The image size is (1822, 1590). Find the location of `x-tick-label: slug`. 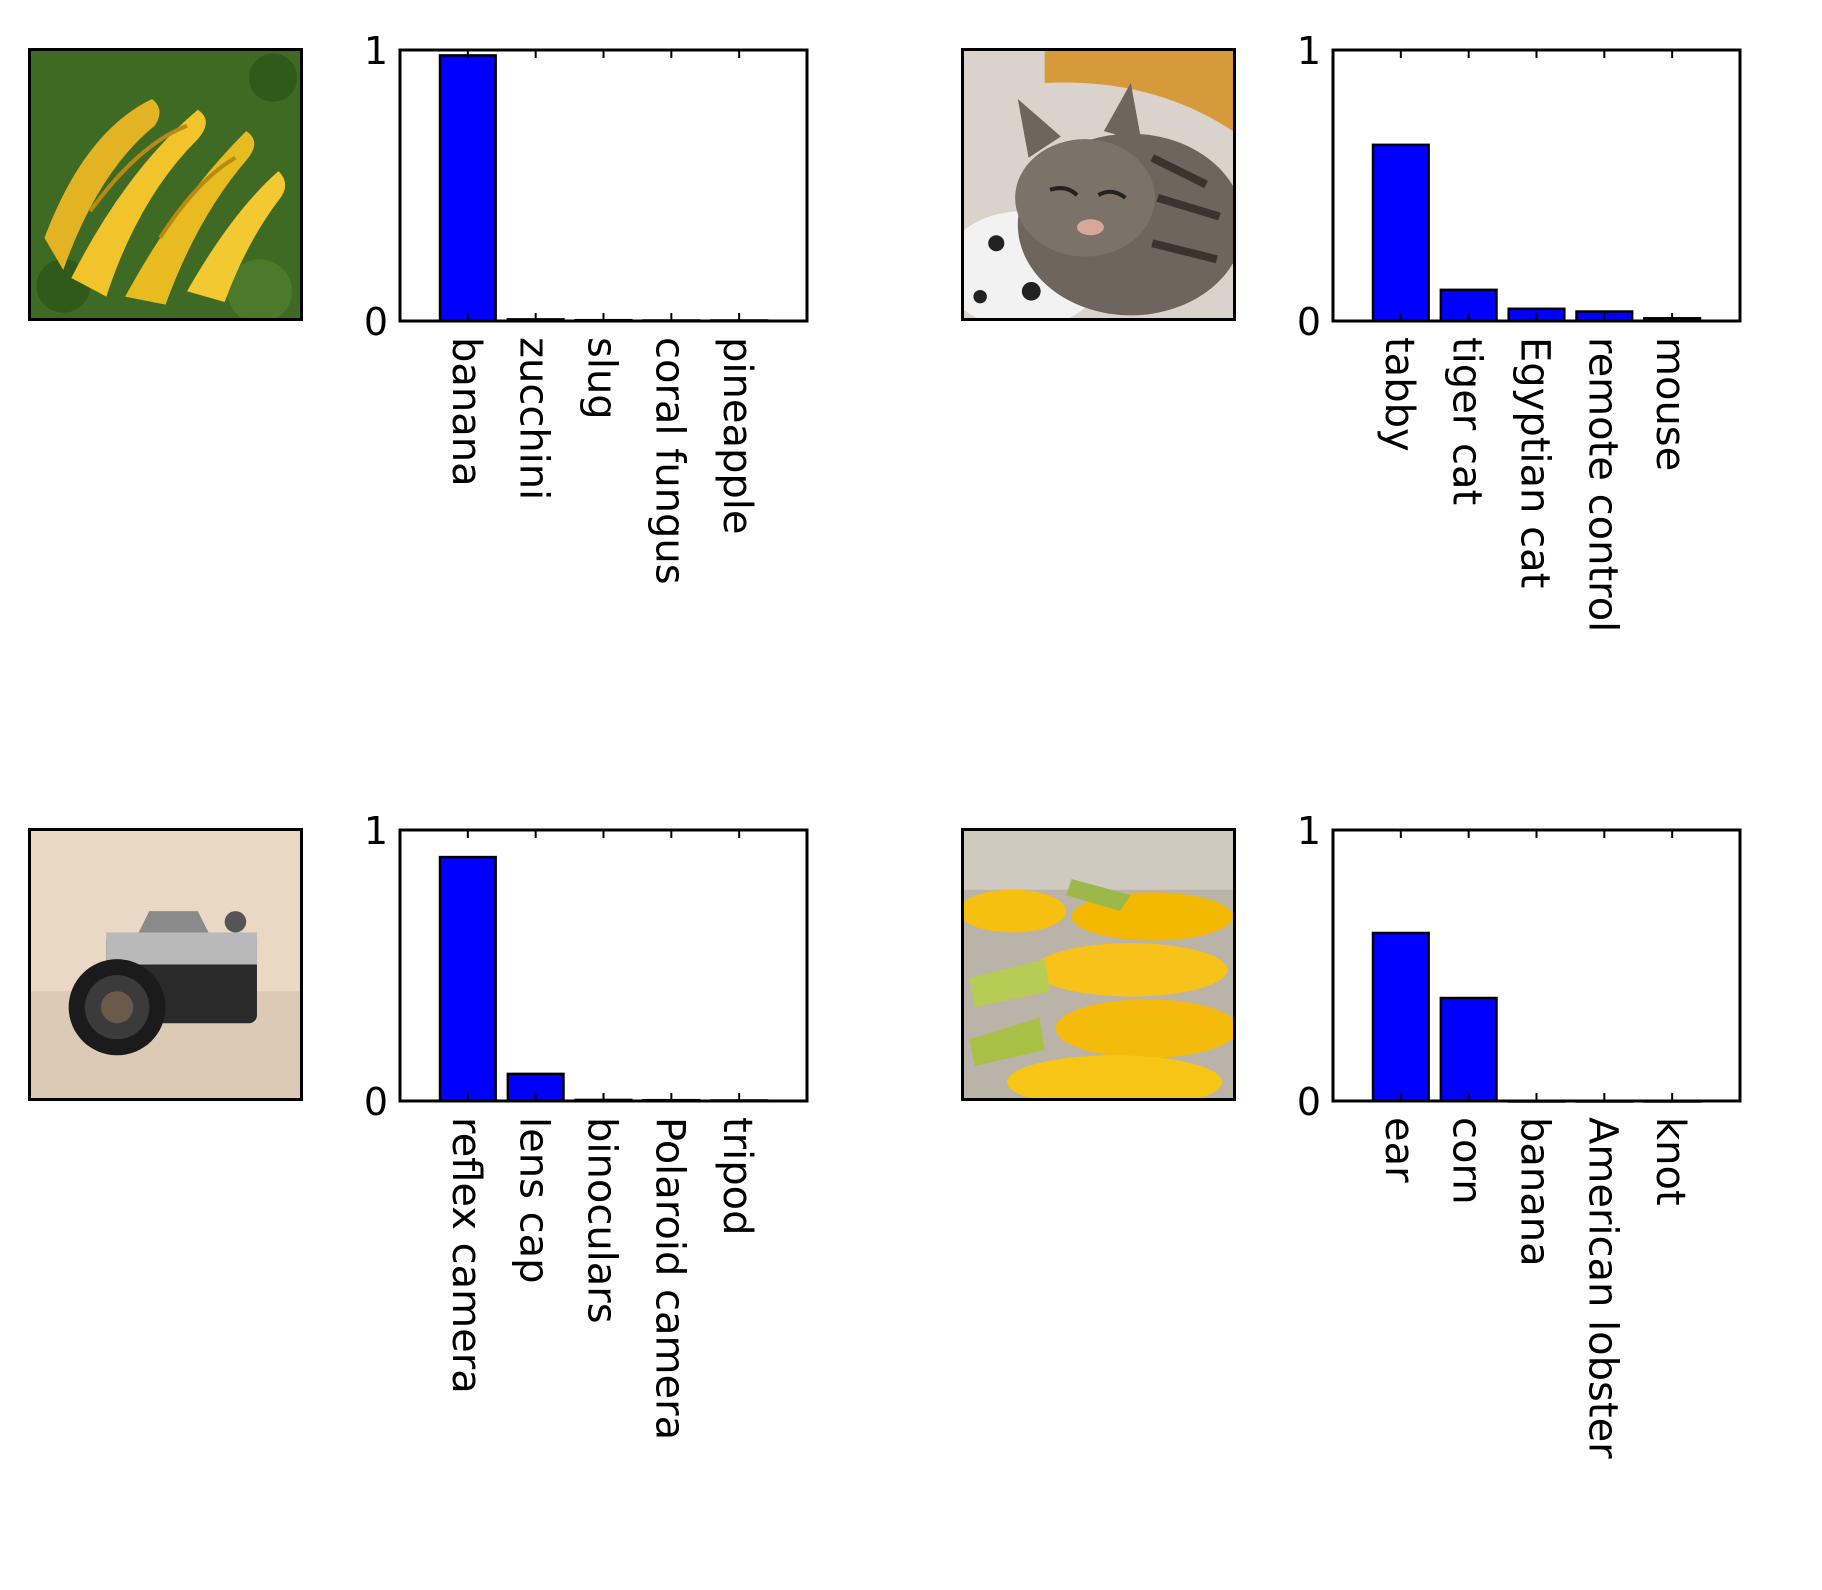

x-tick-label: slug is located at coordinates (602, 378).